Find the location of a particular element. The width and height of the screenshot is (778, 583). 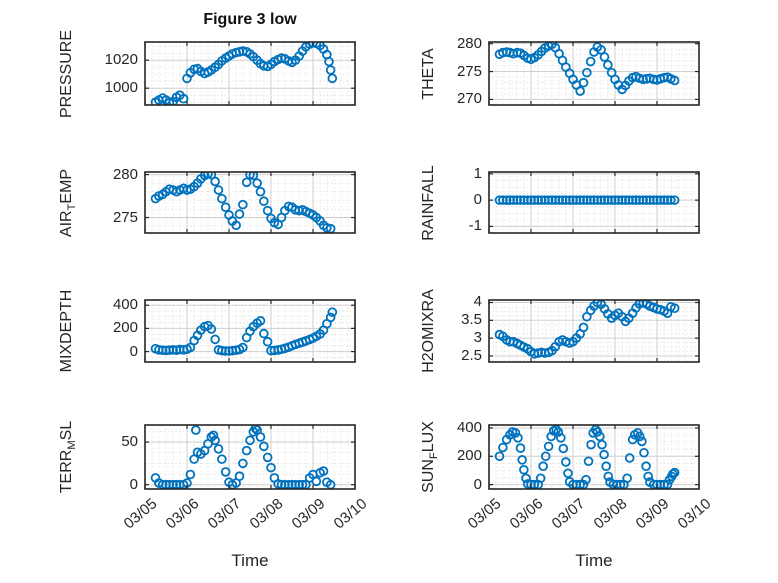

y-axis-title-part: THETA is located at coordinates (428, 73).